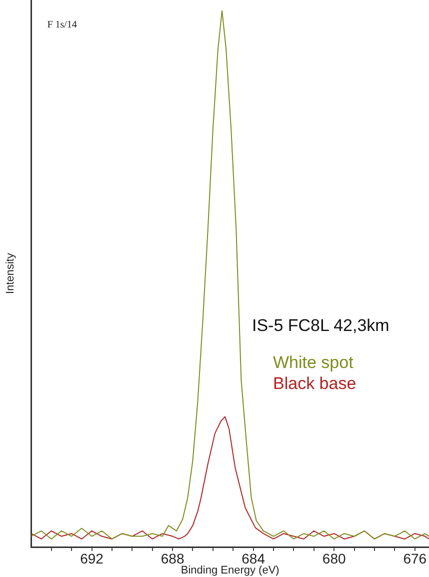 This screenshot has height=577, width=429. I want to click on annotation: IS-5 FC8L 42,3km, so click(321, 326).